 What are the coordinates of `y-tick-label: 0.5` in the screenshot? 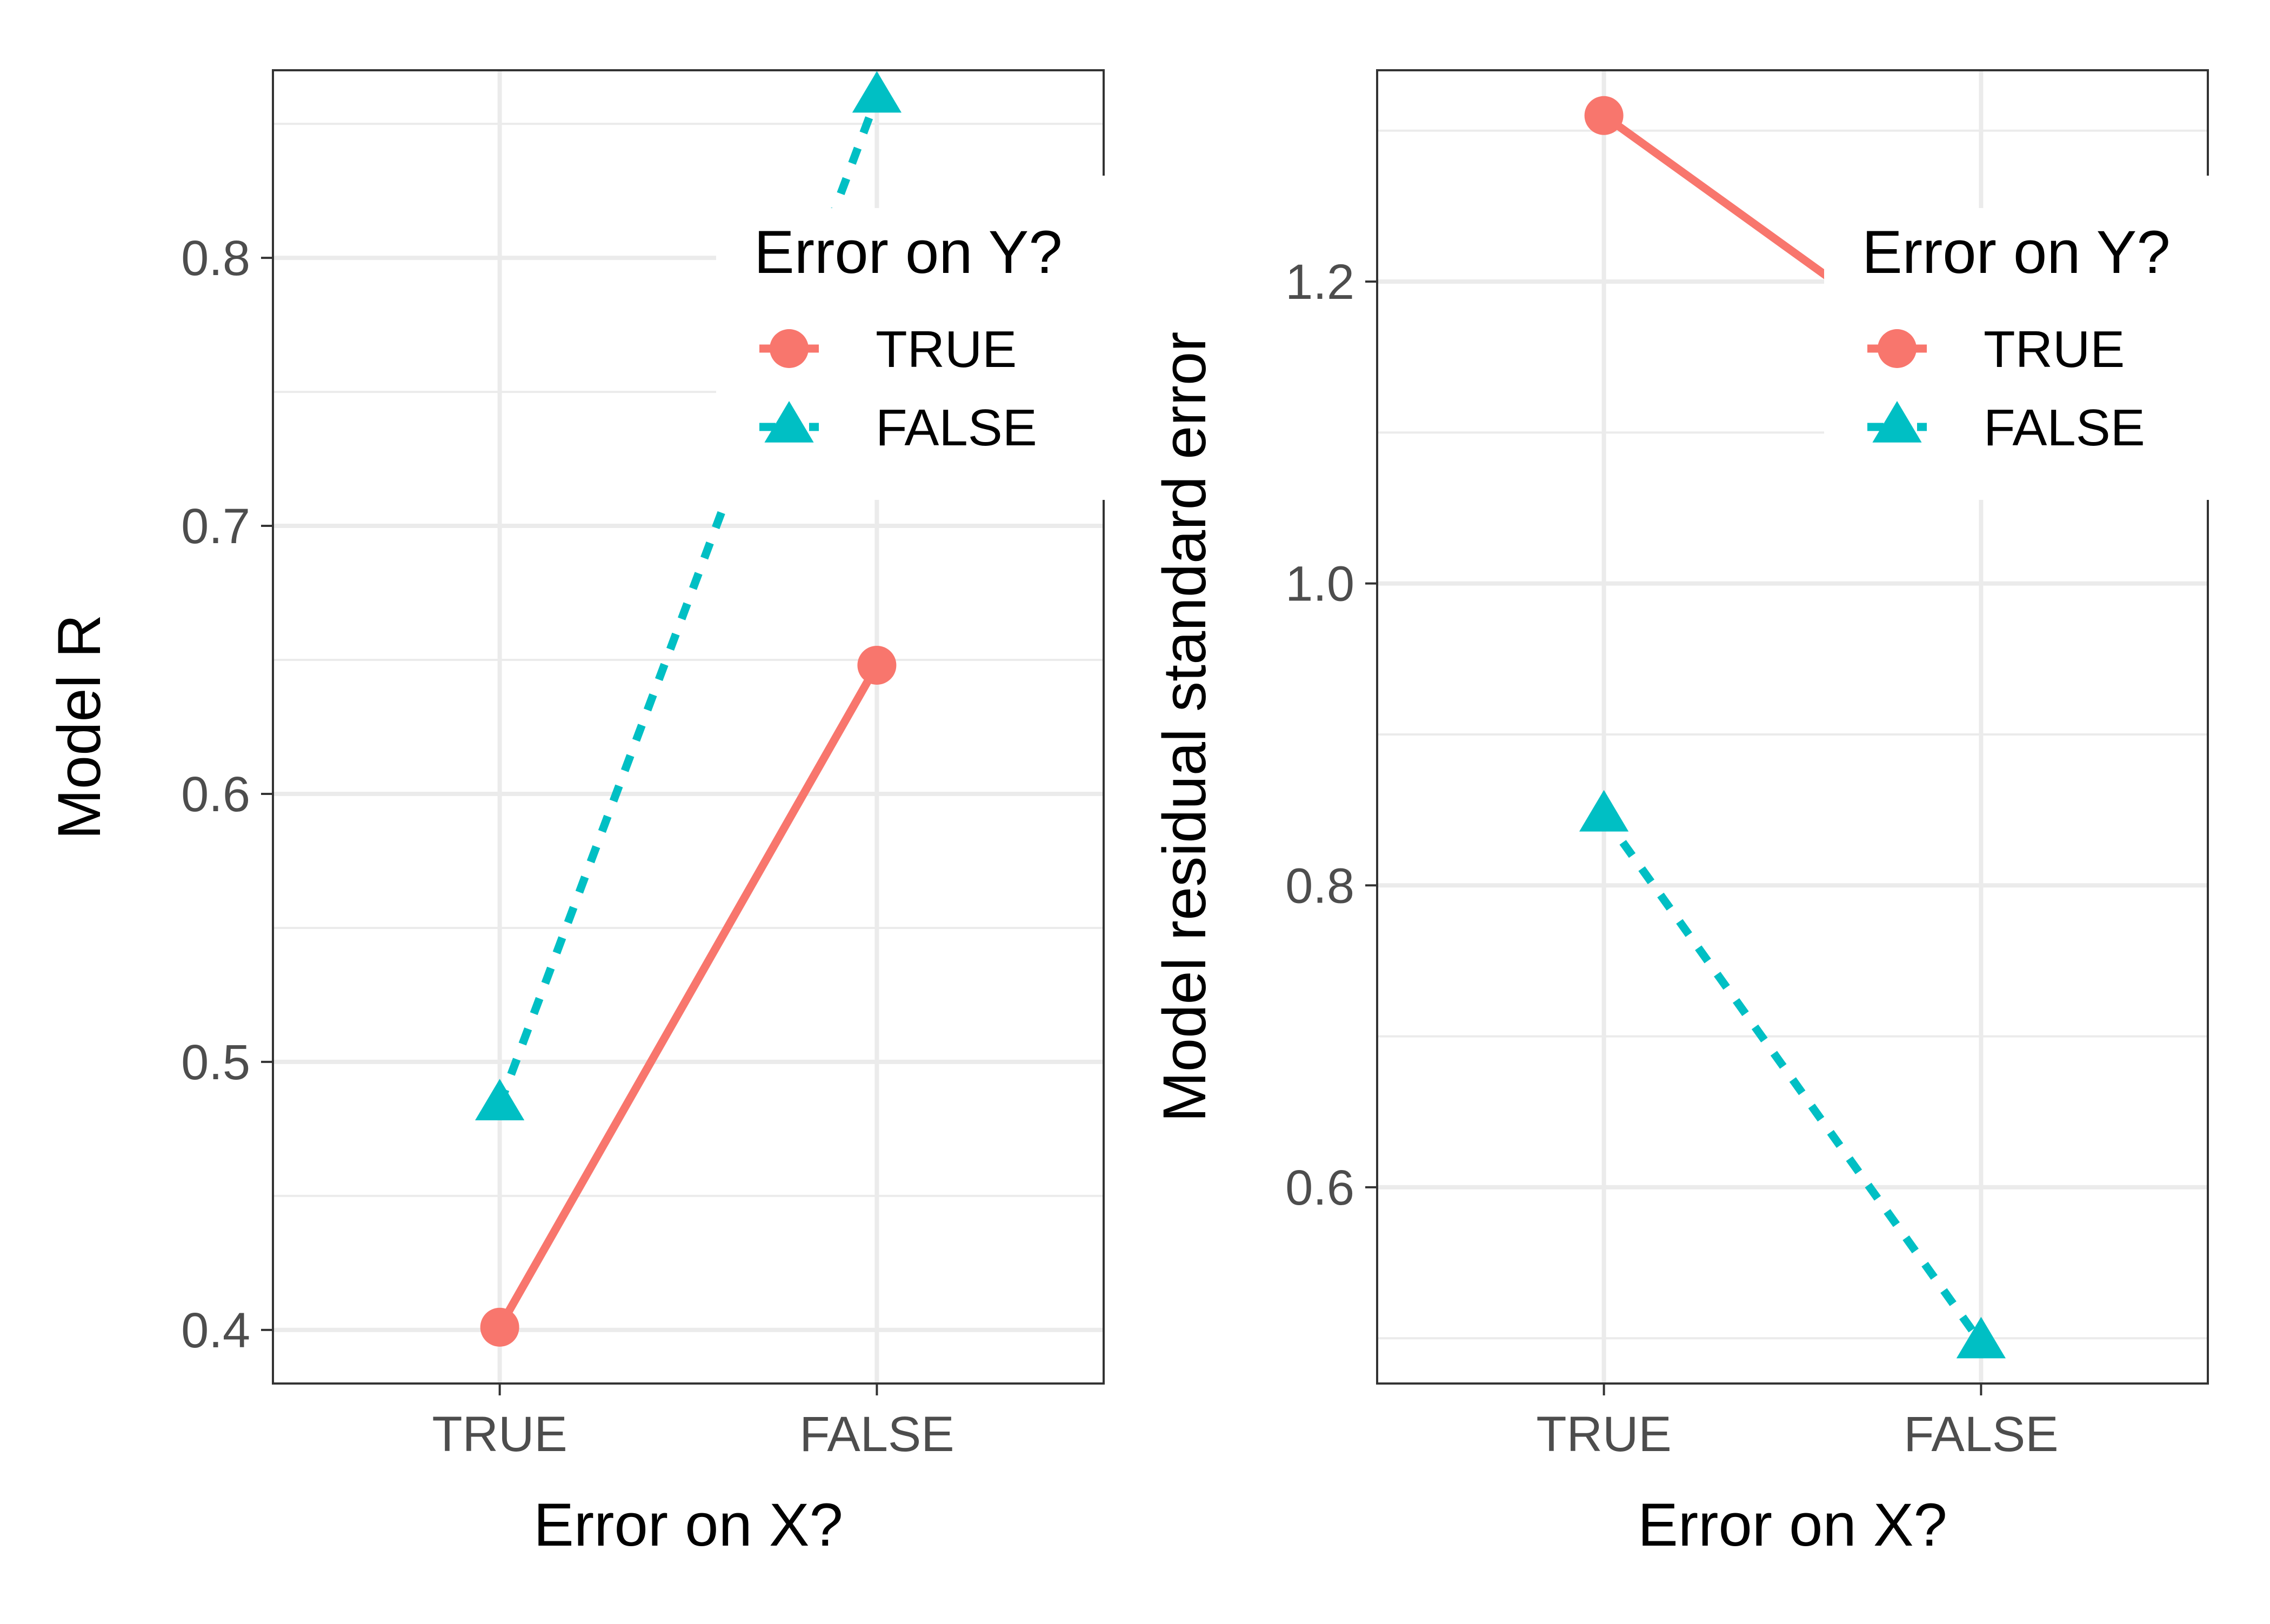 It's located at (215, 1062).